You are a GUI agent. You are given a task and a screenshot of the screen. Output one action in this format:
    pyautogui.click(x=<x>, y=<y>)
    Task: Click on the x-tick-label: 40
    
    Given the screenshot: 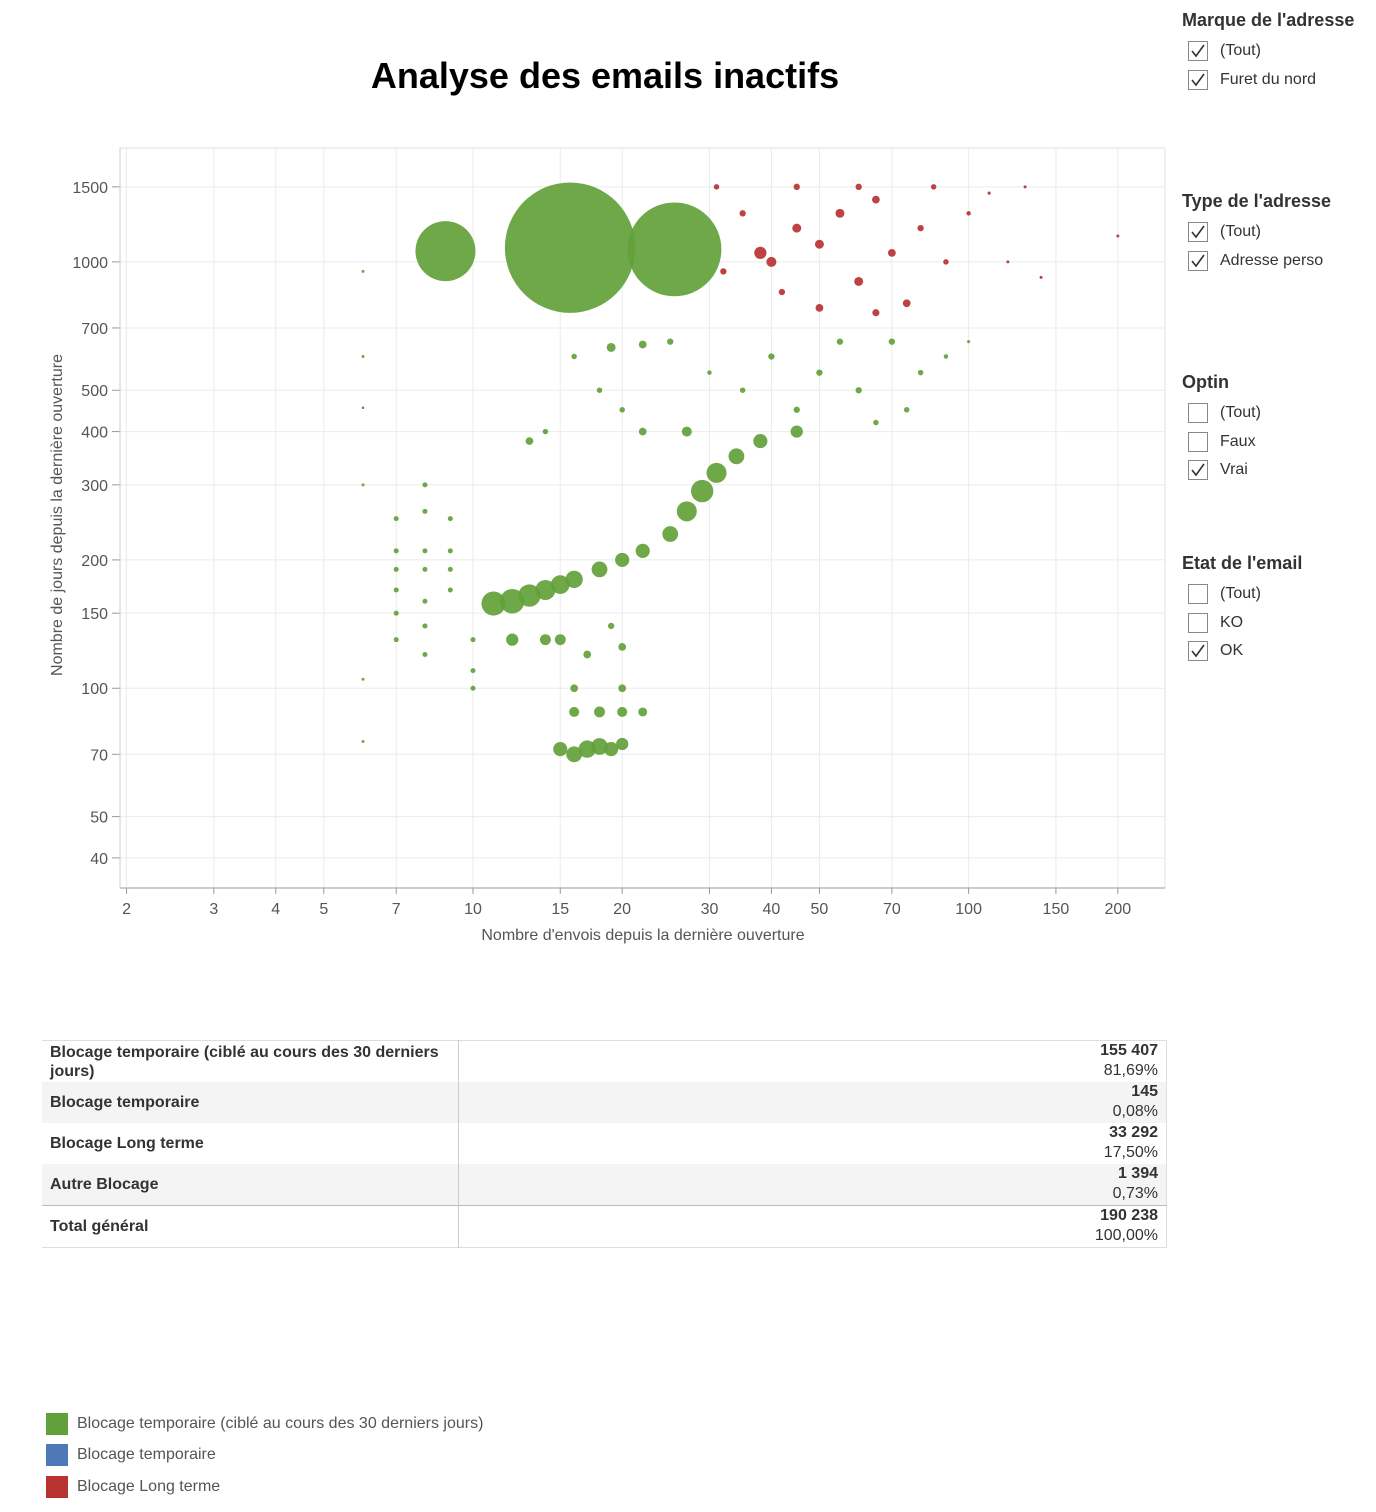 What is the action you would take?
    pyautogui.click(x=771, y=909)
    